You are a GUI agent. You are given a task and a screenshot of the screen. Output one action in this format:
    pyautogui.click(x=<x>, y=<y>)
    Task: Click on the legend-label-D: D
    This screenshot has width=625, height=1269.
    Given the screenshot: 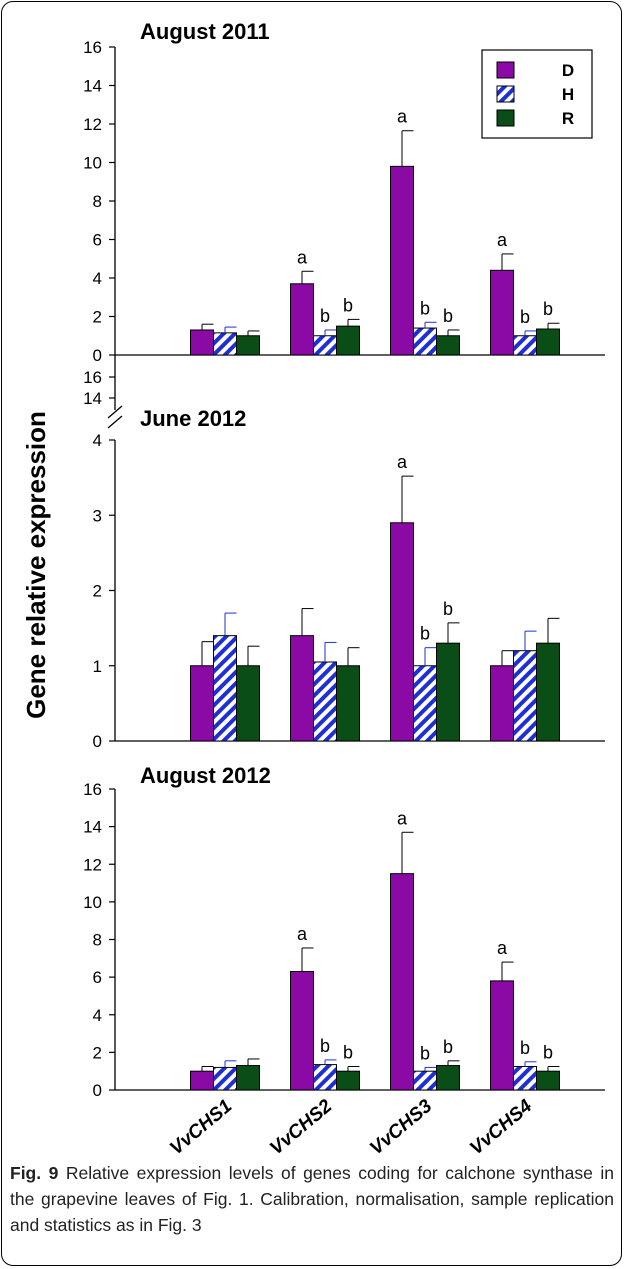 What is the action you would take?
    pyautogui.click(x=568, y=70)
    